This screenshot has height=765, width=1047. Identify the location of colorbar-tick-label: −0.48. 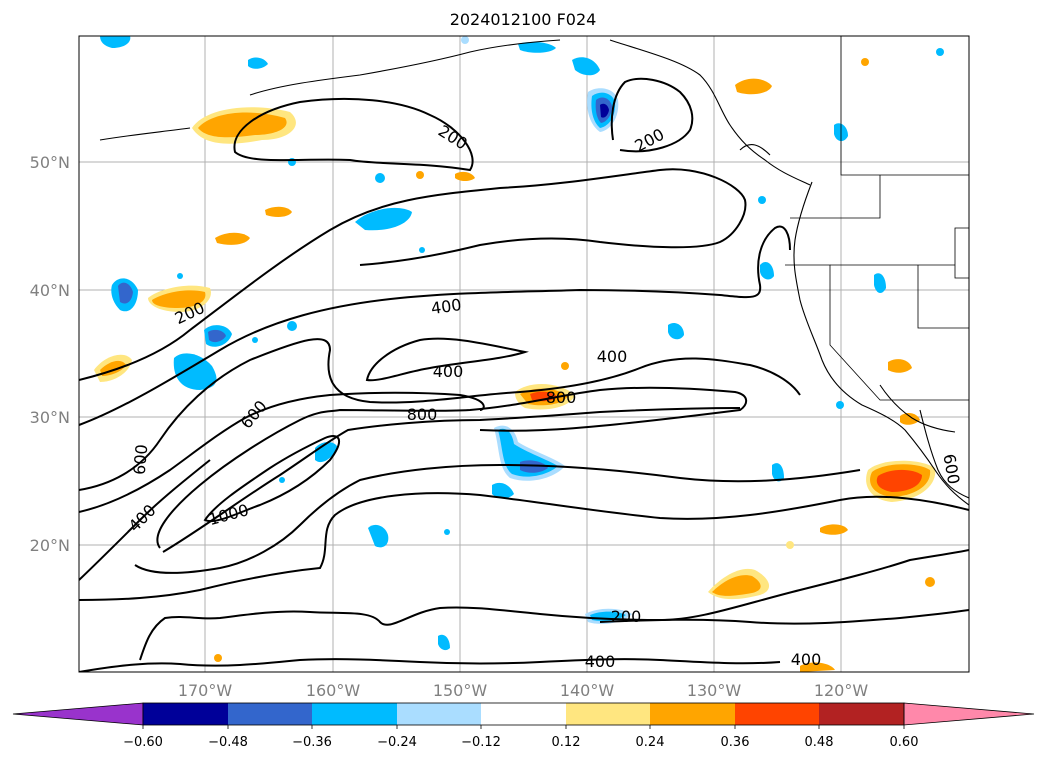
(228, 742).